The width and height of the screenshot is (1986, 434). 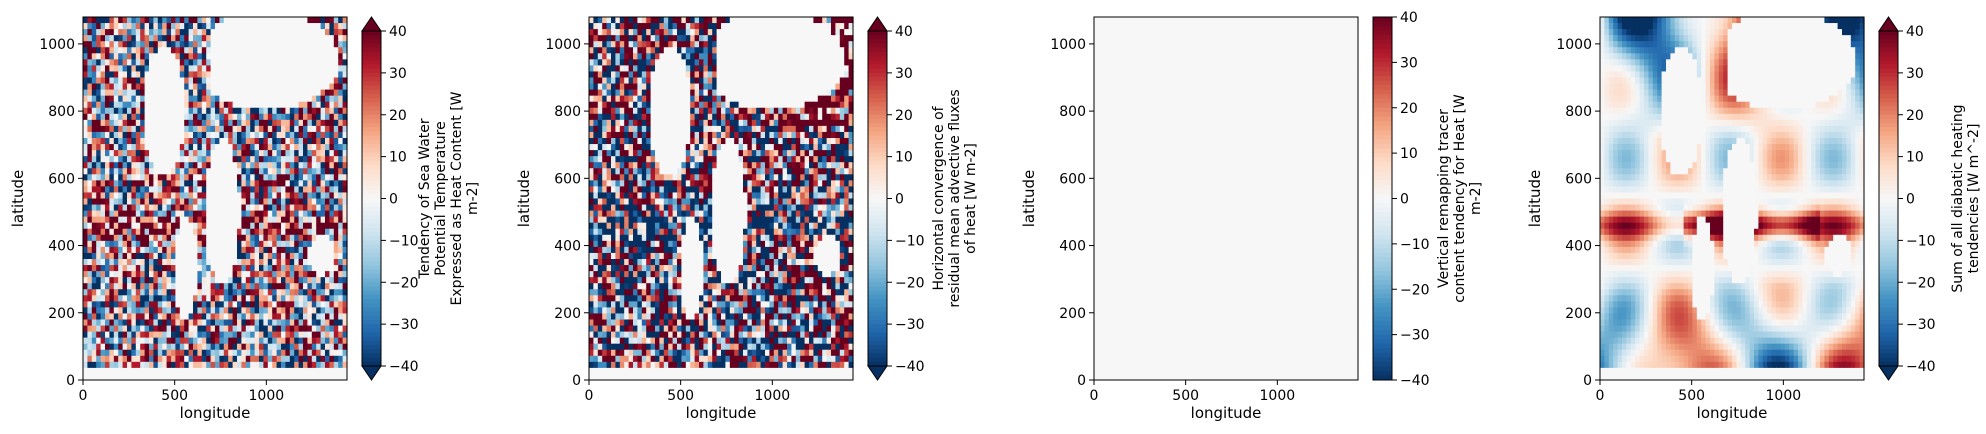 What do you see at coordinates (215, 199) in the screenshot?
I see `heatmap-cells` at bounding box center [215, 199].